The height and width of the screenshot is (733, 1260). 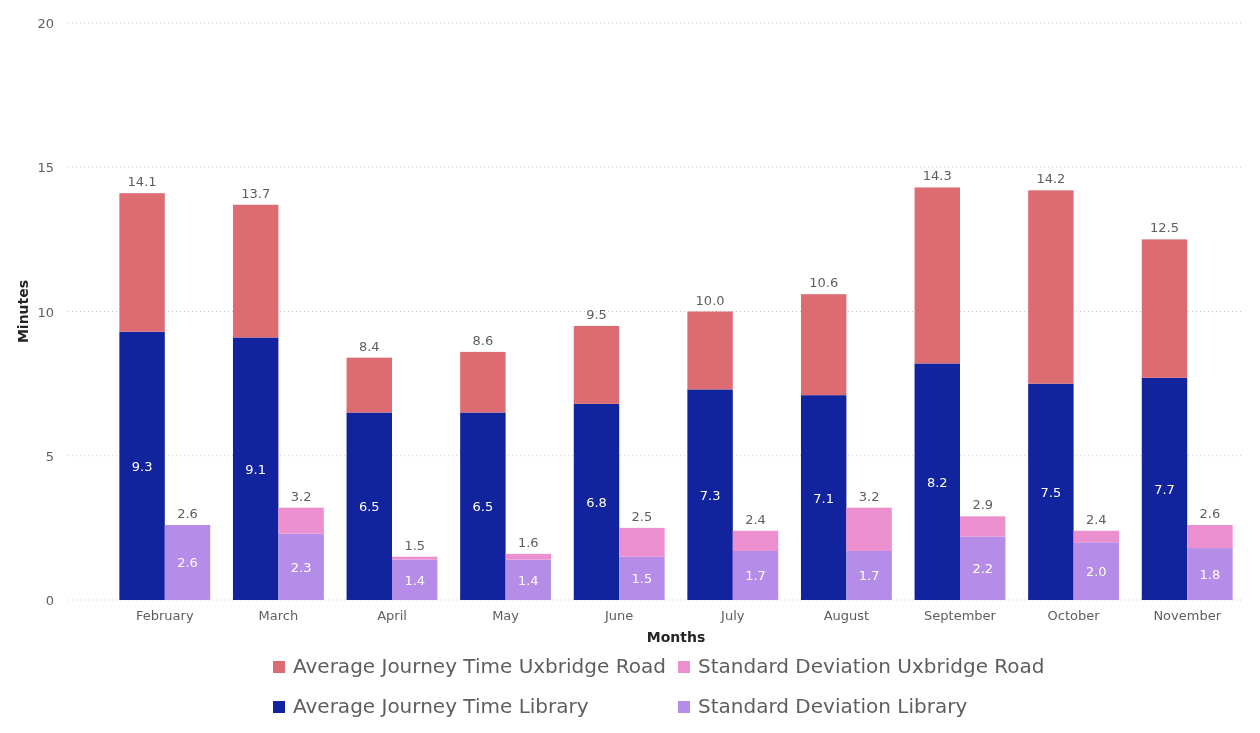 I want to click on total-label: 2.5, so click(x=642, y=516).